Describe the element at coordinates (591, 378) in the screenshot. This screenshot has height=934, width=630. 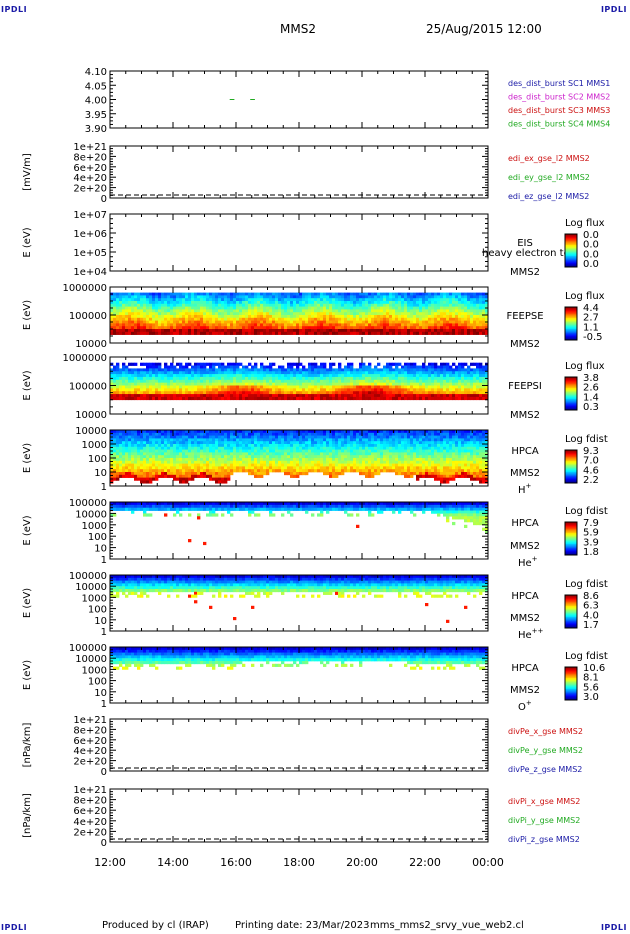
I see `colorbar-tick-label: 3.8` at that location.